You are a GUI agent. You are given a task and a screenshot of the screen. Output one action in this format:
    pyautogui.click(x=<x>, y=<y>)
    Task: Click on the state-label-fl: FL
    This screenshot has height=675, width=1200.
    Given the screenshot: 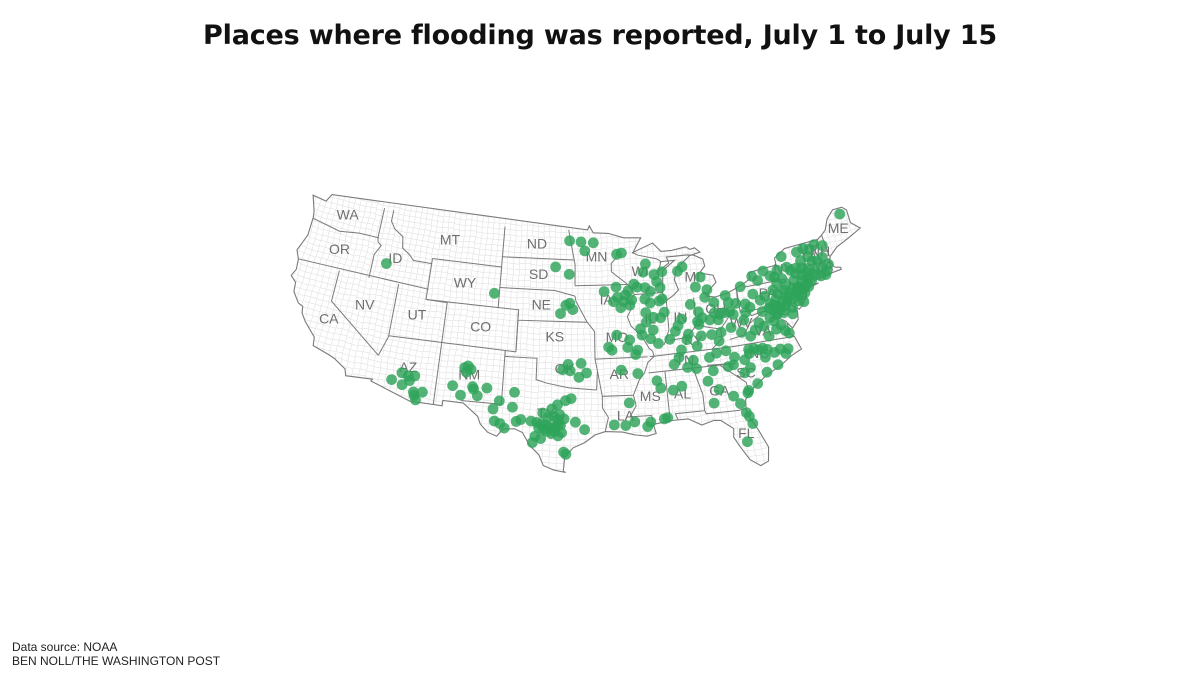 What is the action you would take?
    pyautogui.click(x=746, y=433)
    